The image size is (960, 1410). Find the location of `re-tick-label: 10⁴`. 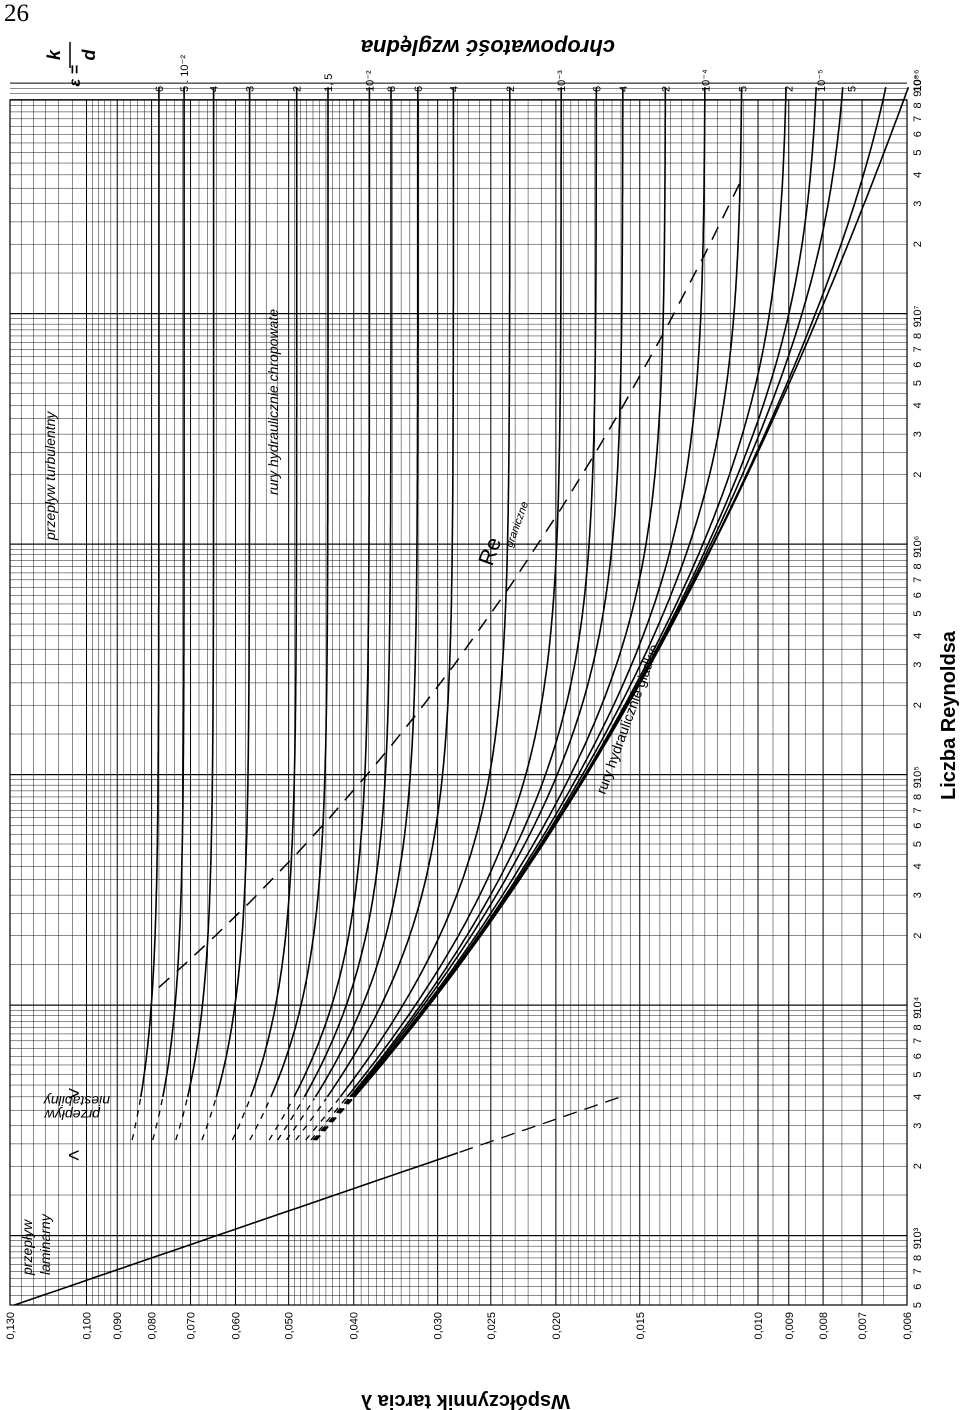

re-tick-label: 10⁴ is located at coordinates (918, 1004).